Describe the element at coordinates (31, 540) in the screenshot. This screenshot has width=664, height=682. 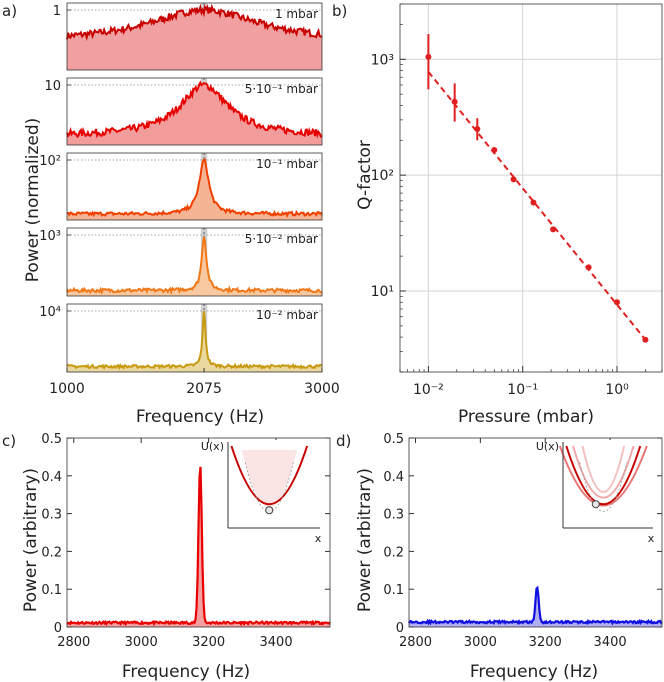
I see `panel-c-ylabel: Power (arbitrary)` at that location.